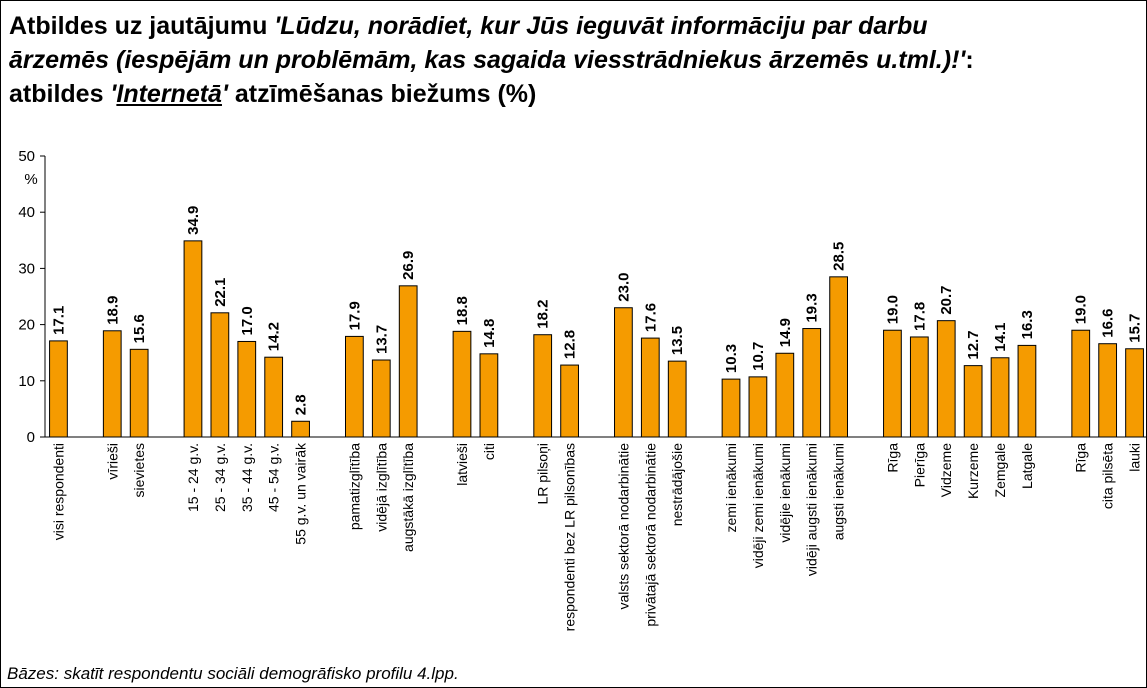 The width and height of the screenshot is (1147, 688). What do you see at coordinates (408, 497) in the screenshot?
I see `x-tick-label: augstākā izglītība` at bounding box center [408, 497].